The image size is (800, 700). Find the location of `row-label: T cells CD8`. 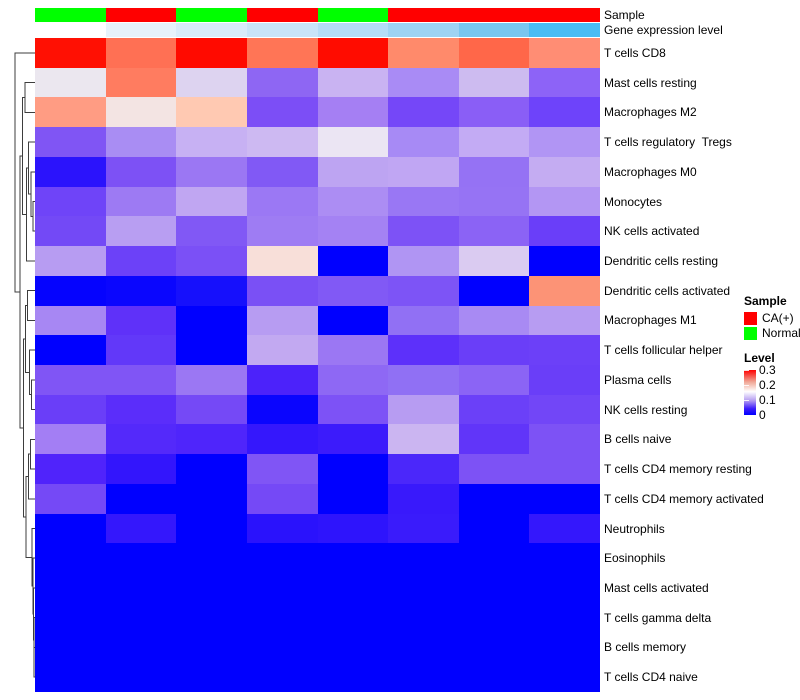

row-label: T cells CD8 is located at coordinates (635, 52).